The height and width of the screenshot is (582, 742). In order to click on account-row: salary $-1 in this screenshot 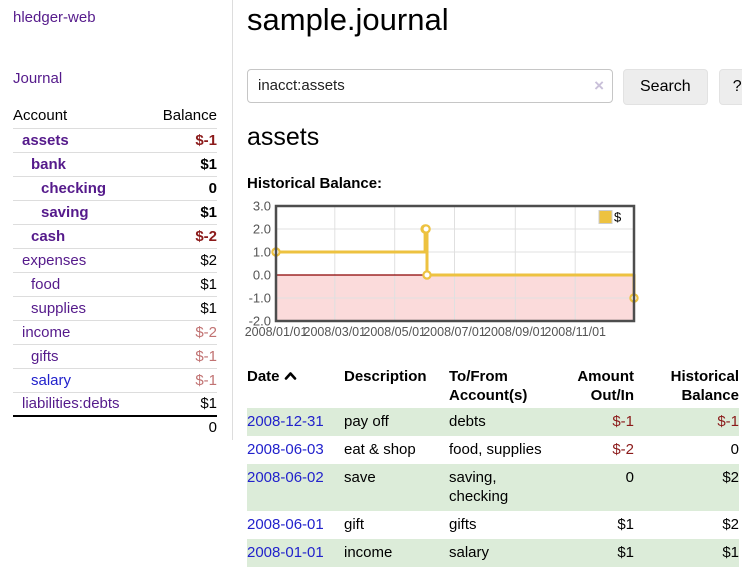, I will do `click(115, 379)`.